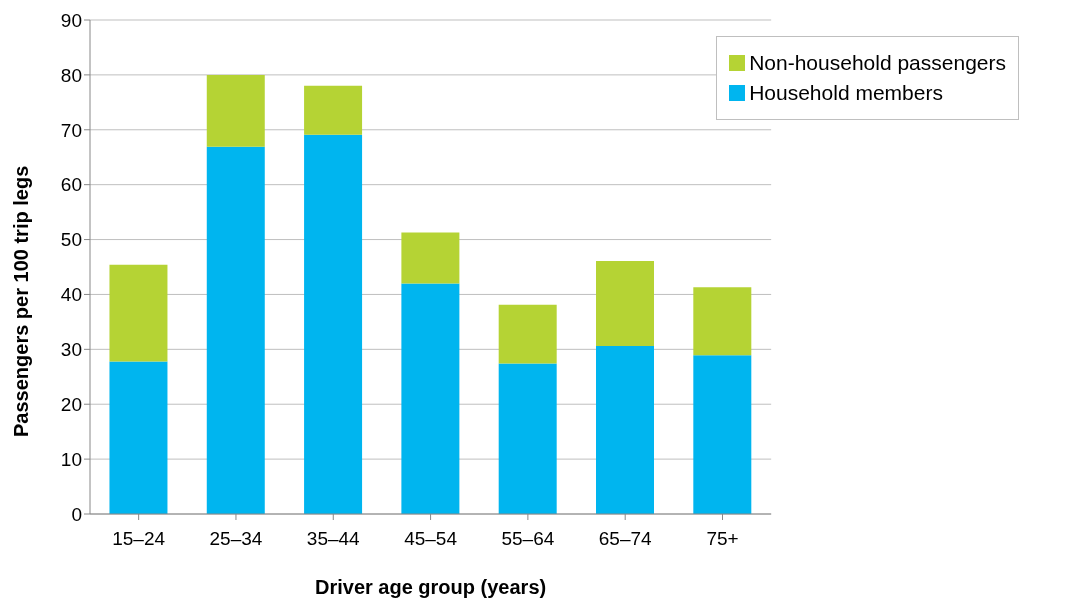 The width and height of the screenshot is (1082, 612). Describe the element at coordinates (139, 539) in the screenshot. I see `x-tick-label: 15–24` at that location.